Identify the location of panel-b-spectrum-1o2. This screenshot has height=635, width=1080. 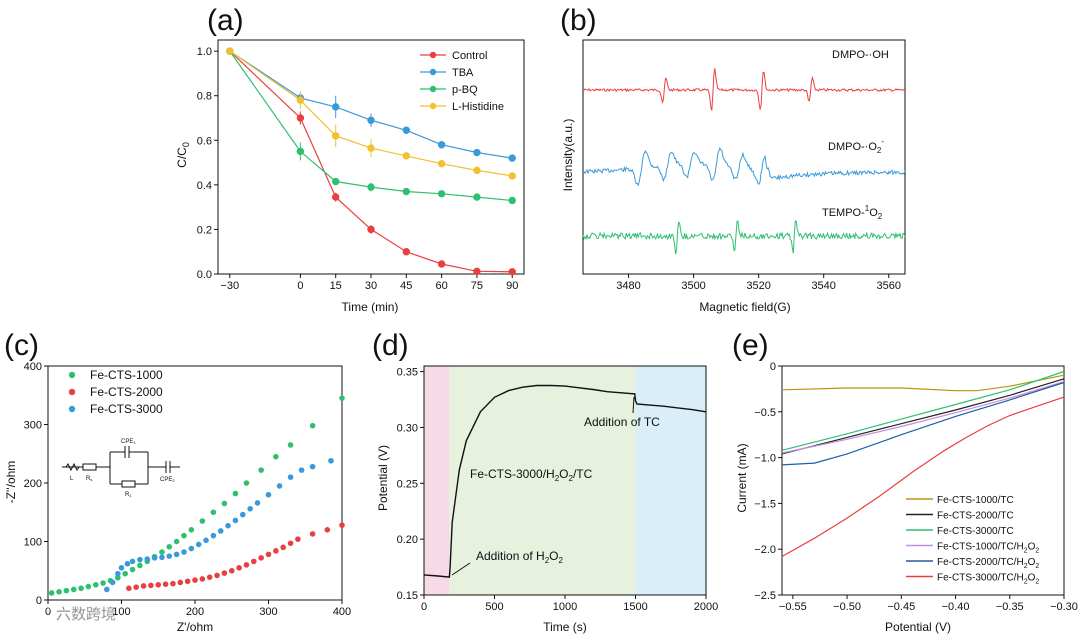
(744, 237).